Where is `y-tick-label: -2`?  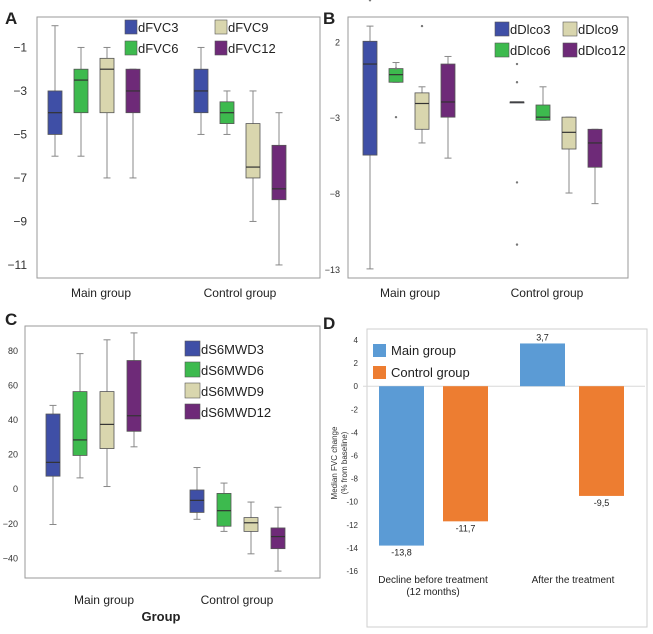
y-tick-label: -2 is located at coordinates (355, 409).